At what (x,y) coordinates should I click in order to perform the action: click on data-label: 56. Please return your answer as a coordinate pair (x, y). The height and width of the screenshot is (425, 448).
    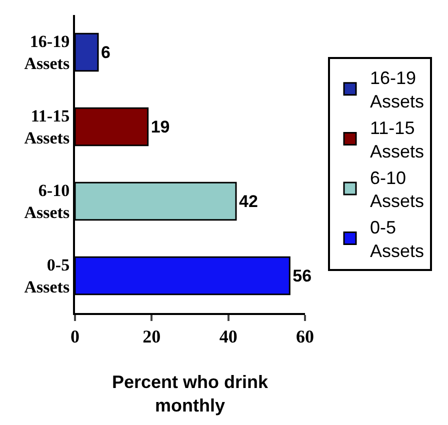
    Looking at the image, I should click on (302, 276).